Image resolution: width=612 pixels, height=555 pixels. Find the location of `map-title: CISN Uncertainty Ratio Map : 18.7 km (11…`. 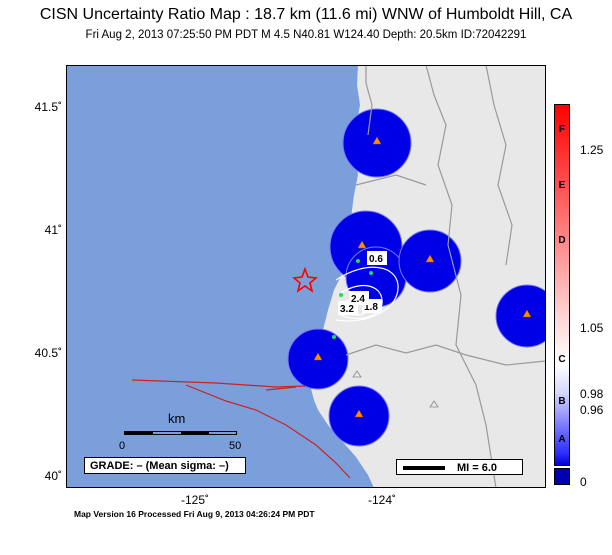

map-title: CISN Uncertainty Ratio Map : 18.7 km (11… is located at coordinates (306, 14).